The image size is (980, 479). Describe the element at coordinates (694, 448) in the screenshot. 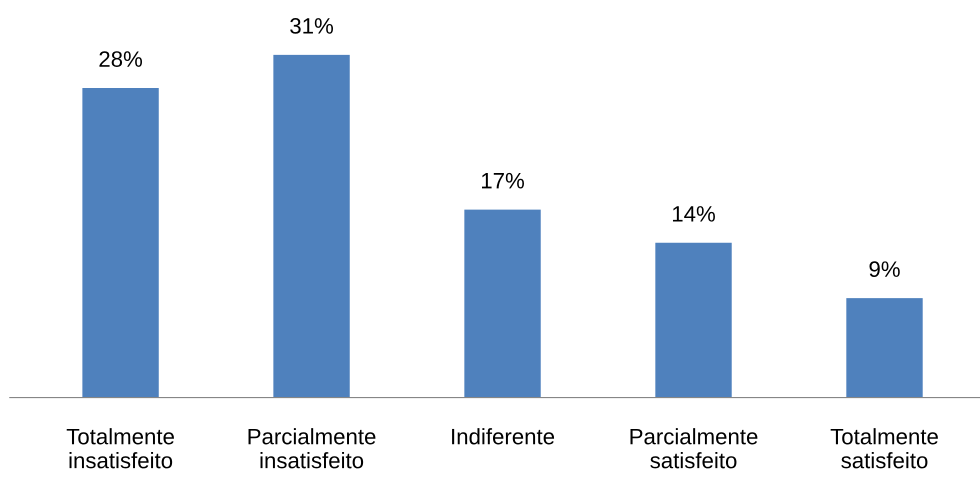

I see `x-tick-label: Parcialmente satisfeito` at that location.